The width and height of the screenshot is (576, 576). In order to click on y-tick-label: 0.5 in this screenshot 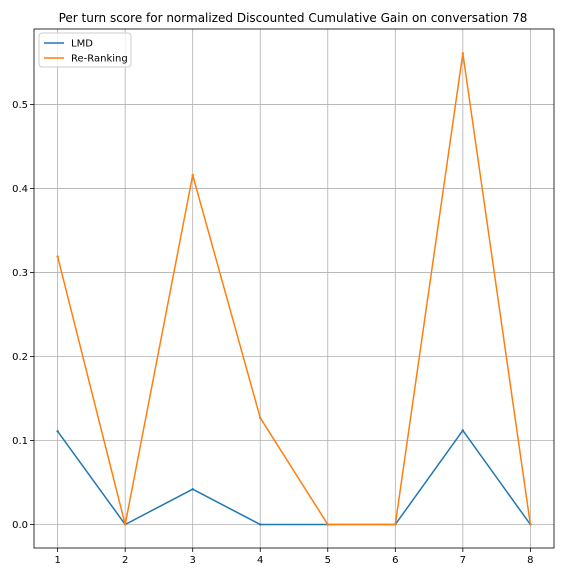, I will do `click(20, 105)`.